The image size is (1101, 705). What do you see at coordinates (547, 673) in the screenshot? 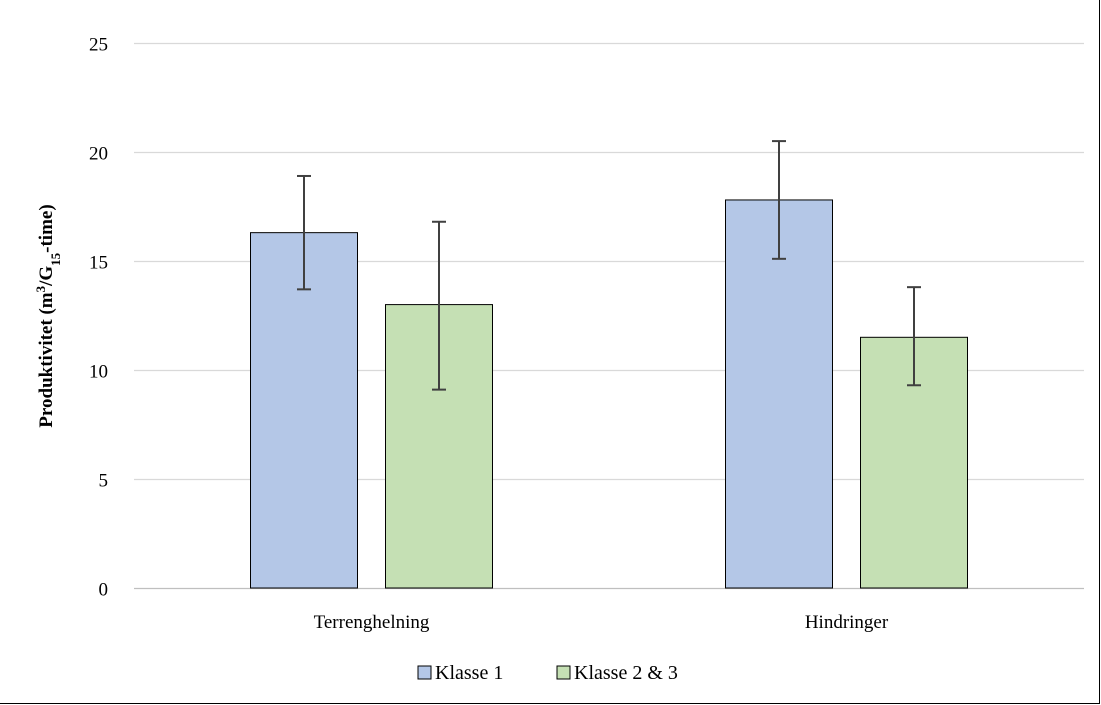
I see `legend: Klasse 1 Klasse 2 & 3` at bounding box center [547, 673].